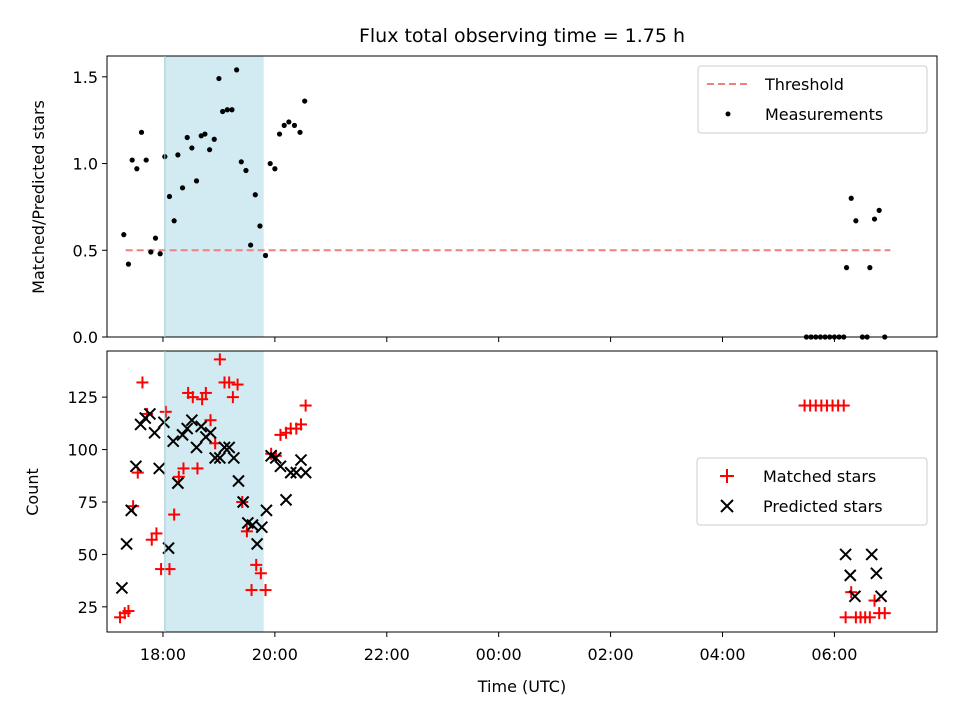  Describe the element at coordinates (88, 502) in the screenshot. I see `y-tick-label: 75` at that location.